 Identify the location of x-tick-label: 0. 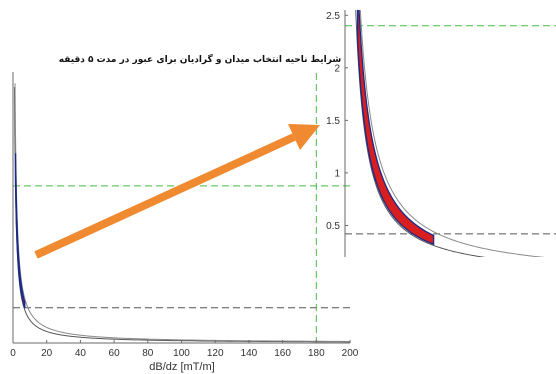
(13, 353).